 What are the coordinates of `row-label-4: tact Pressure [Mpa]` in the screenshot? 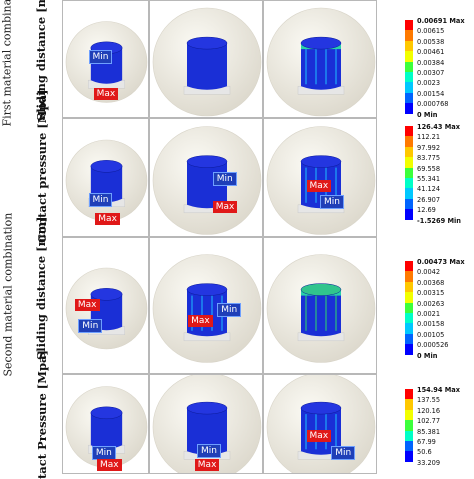 It's located at (42, 414).